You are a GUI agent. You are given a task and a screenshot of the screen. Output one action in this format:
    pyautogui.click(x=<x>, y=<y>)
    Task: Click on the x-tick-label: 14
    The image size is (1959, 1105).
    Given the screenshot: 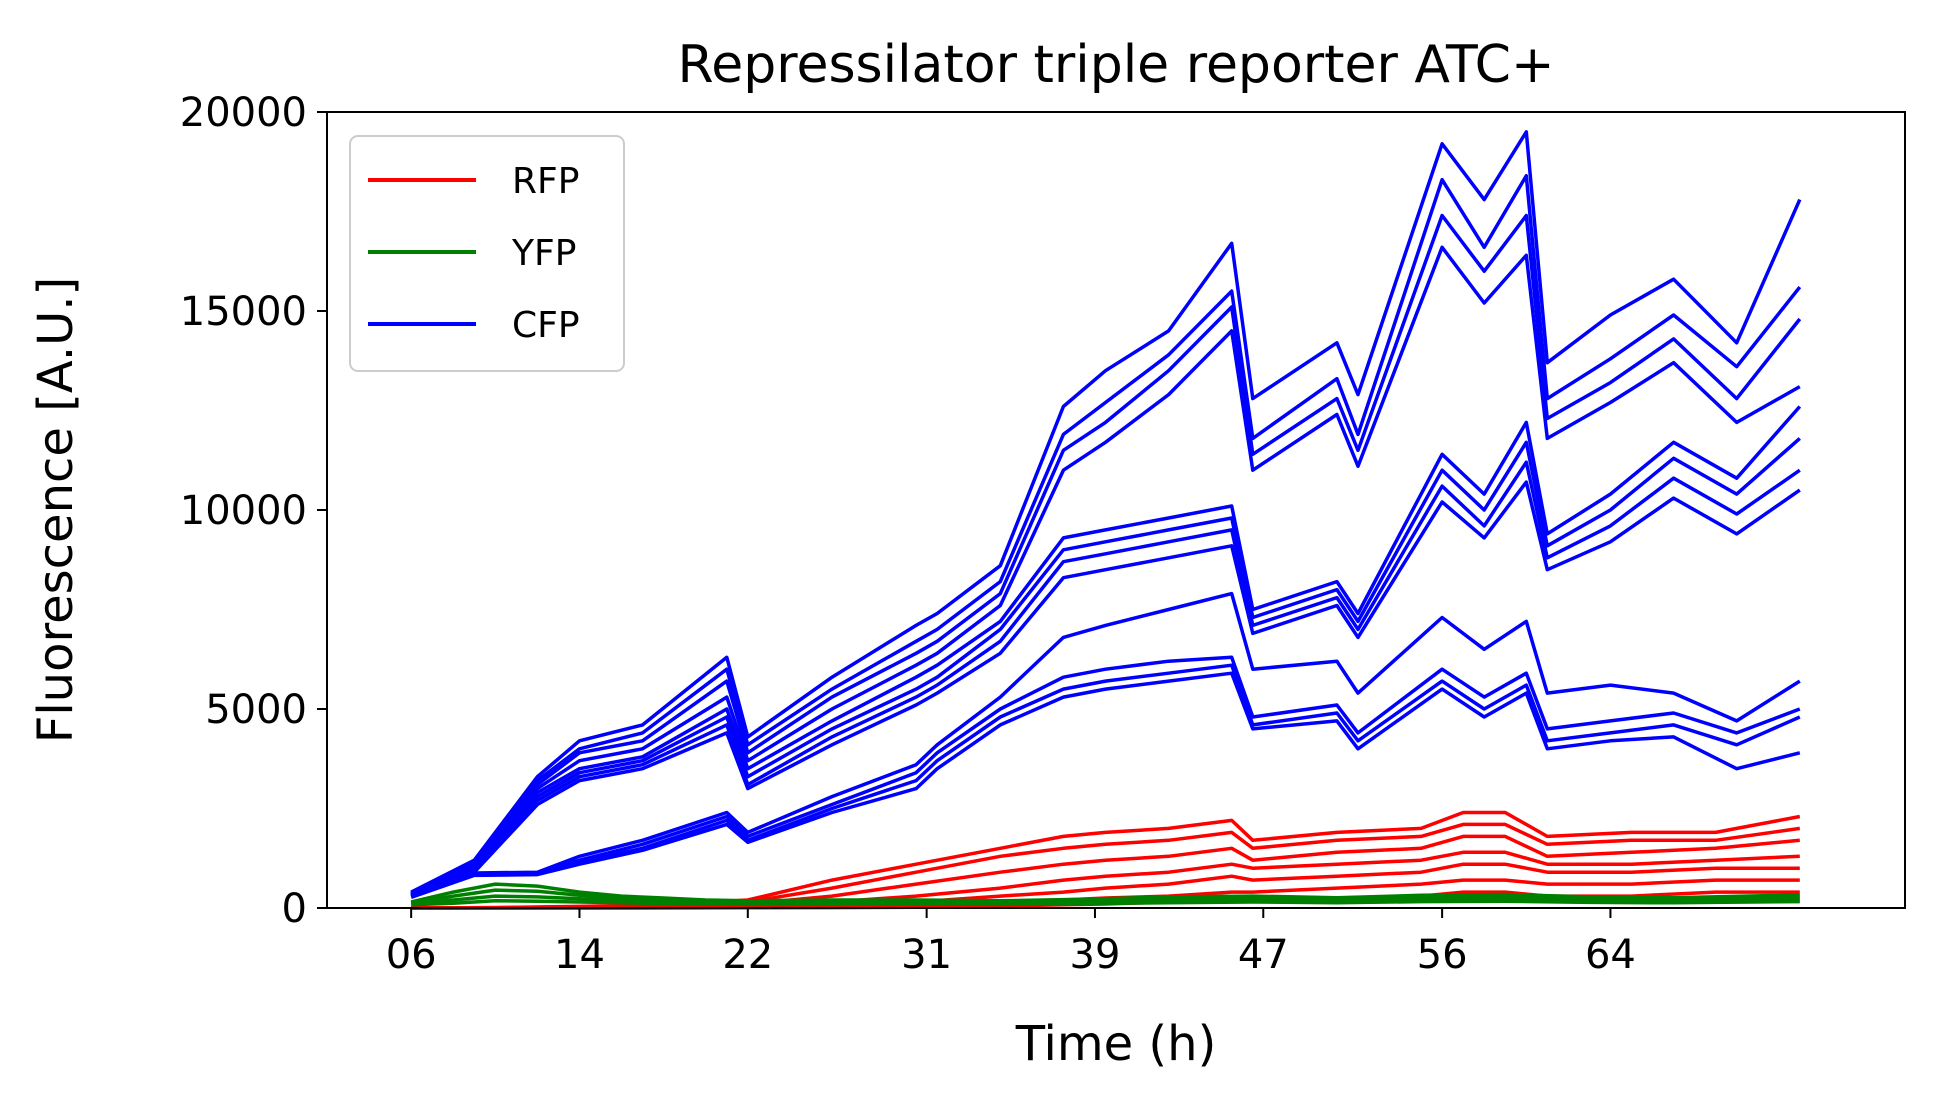 What is the action you would take?
    pyautogui.click(x=579, y=955)
    